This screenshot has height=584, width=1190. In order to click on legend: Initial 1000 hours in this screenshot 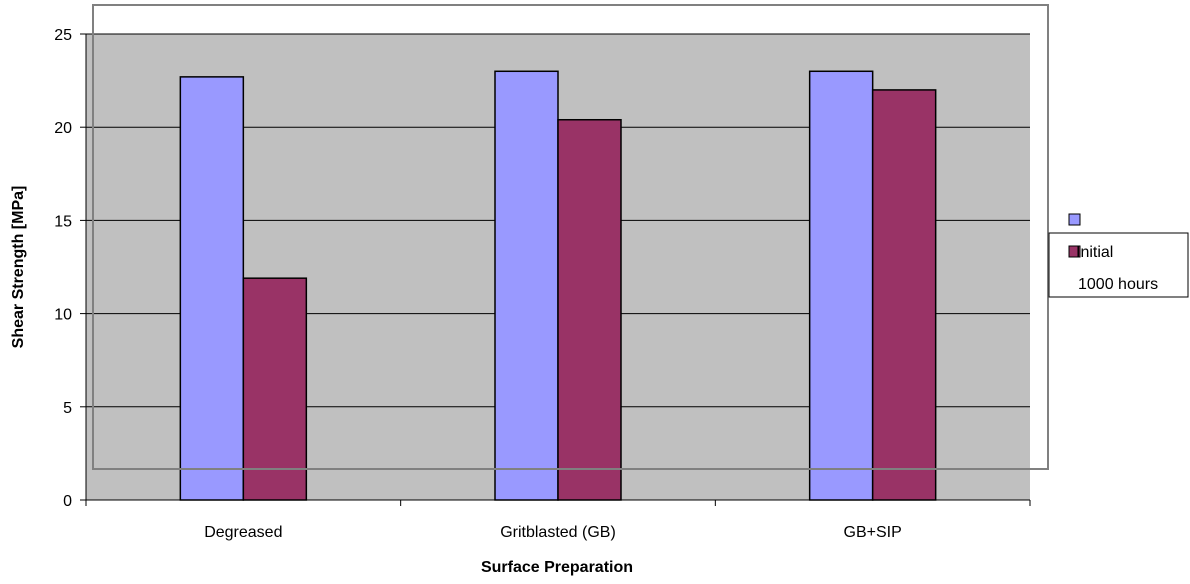, I will do `click(1118, 255)`.